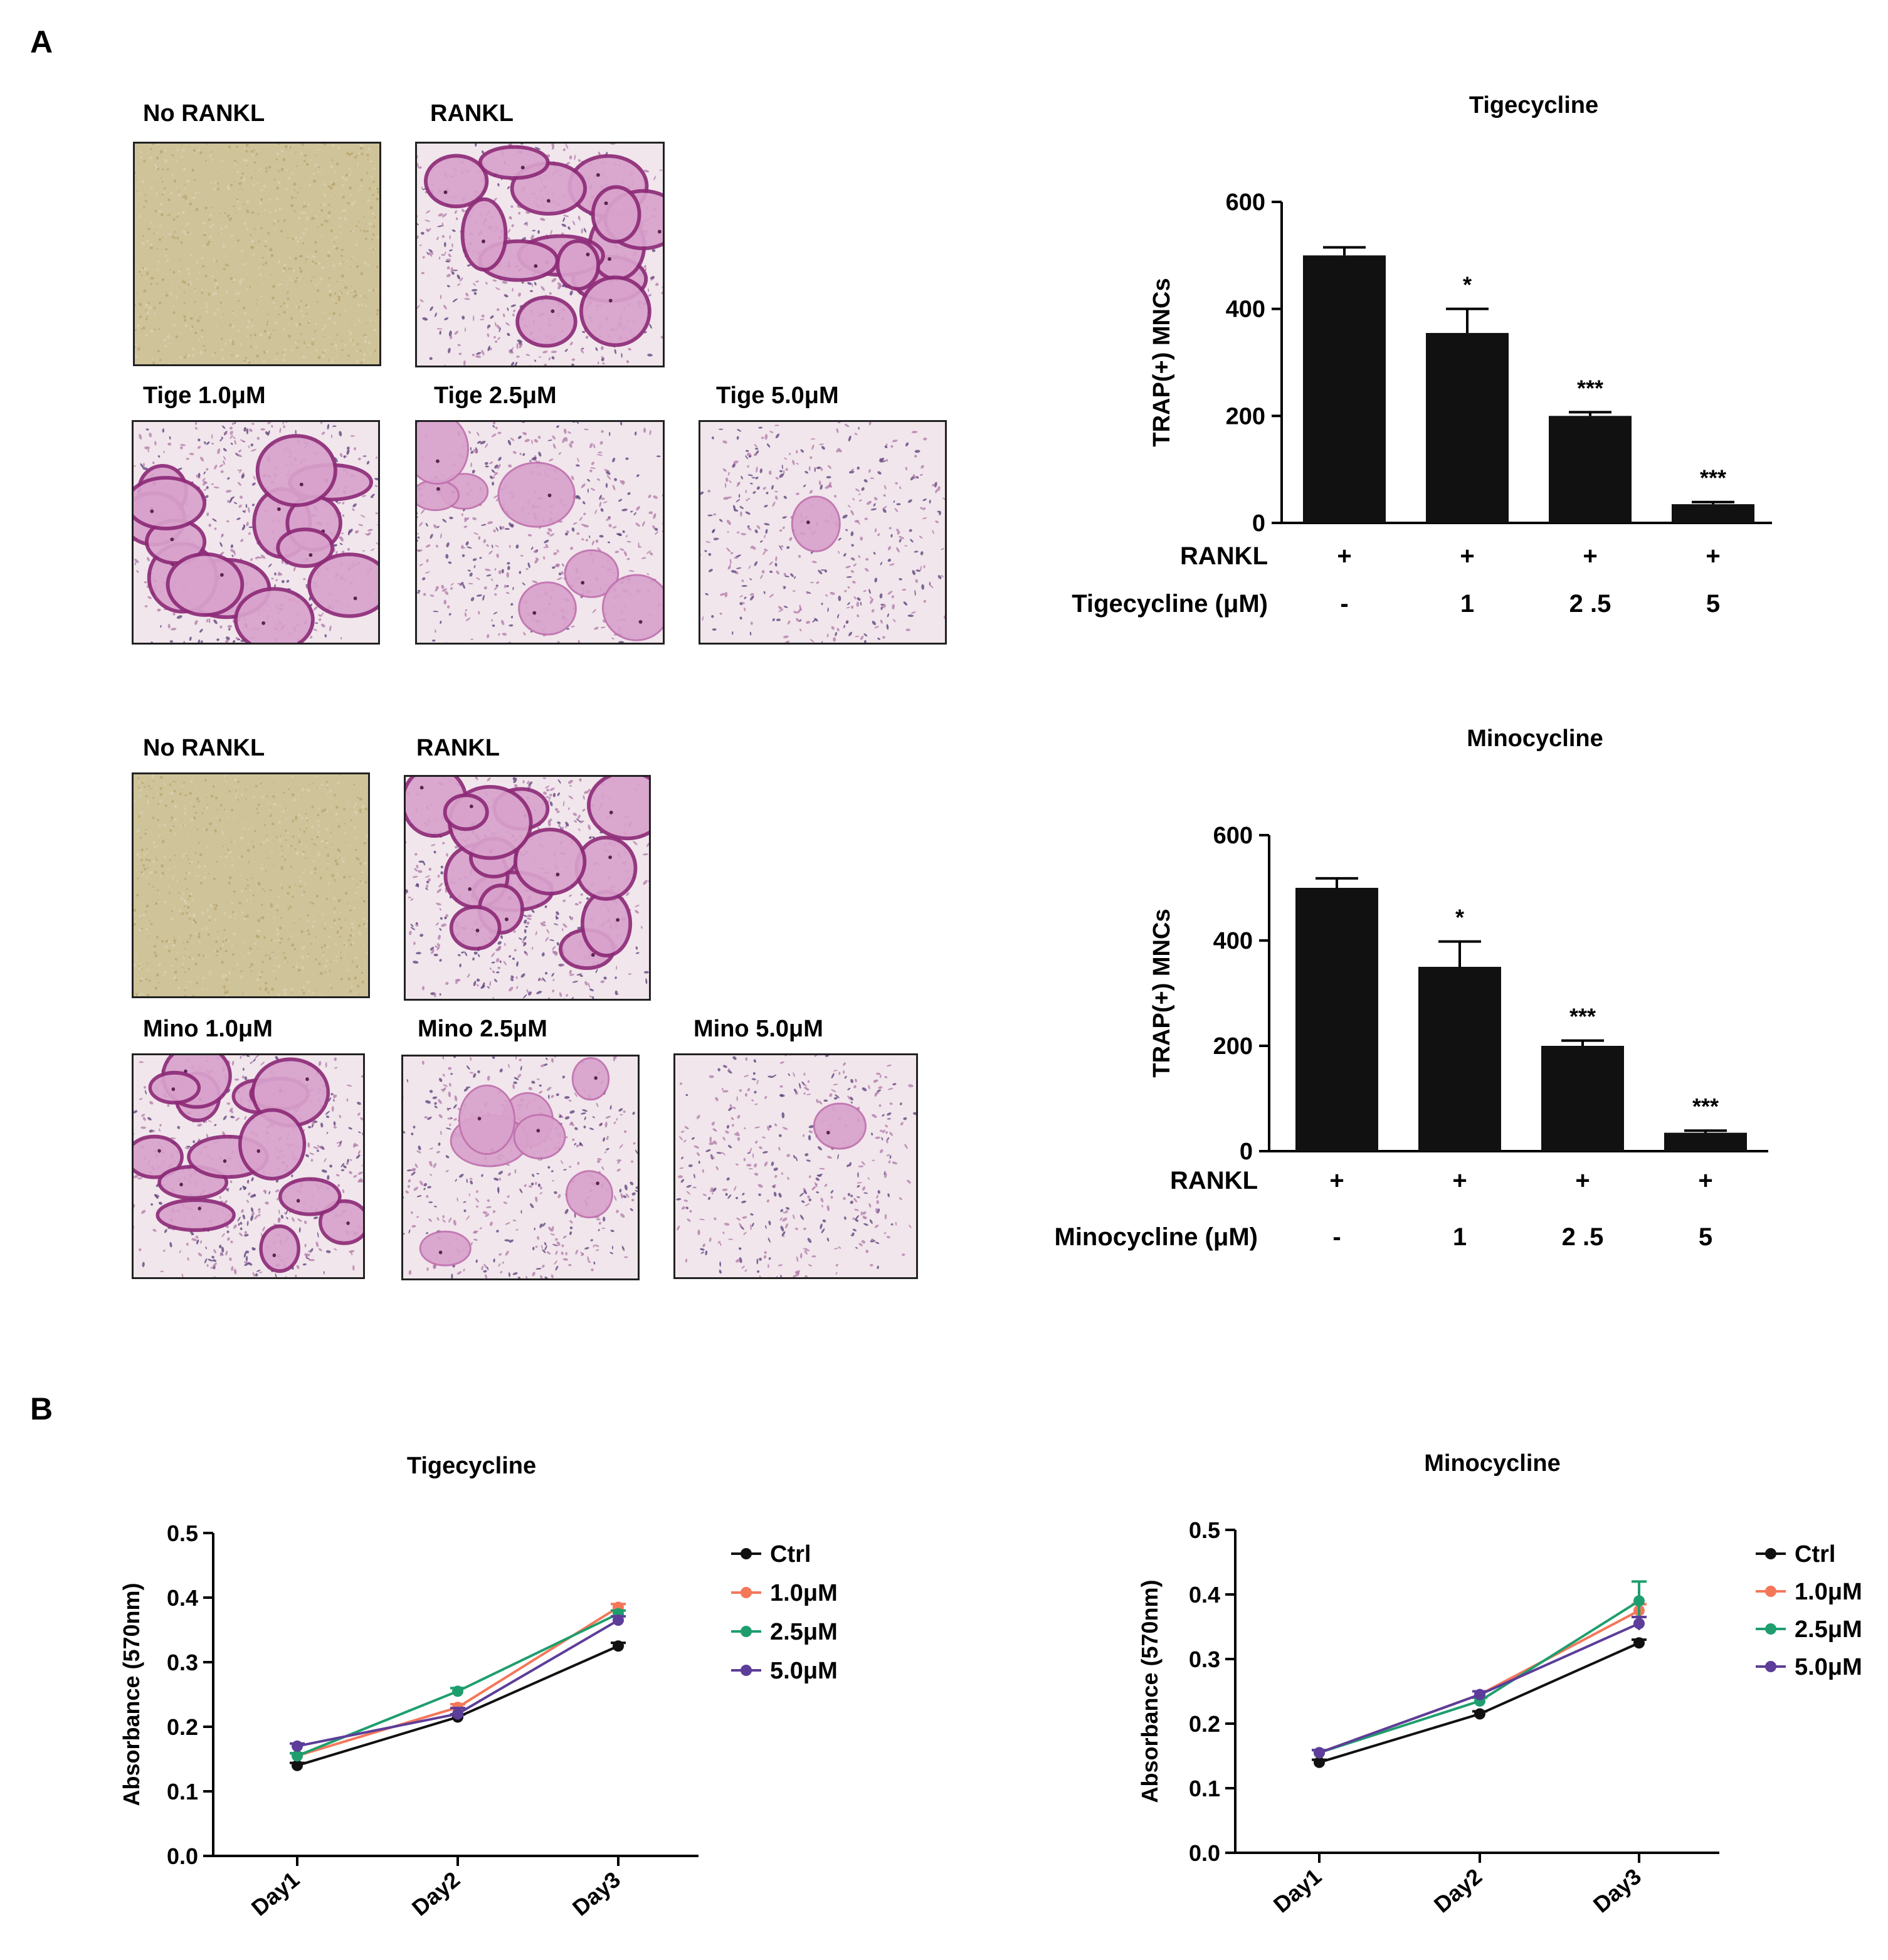 The image size is (1888, 1960). I want to click on panel-label-a: A, so click(41, 42).